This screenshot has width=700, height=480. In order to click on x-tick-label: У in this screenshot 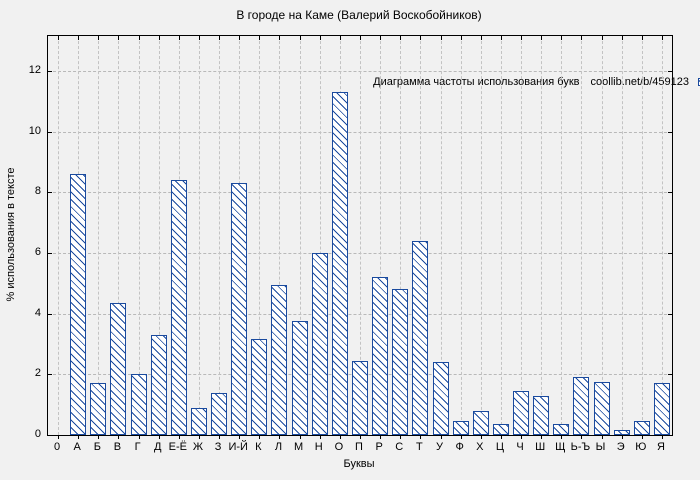, I will do `click(440, 447)`.